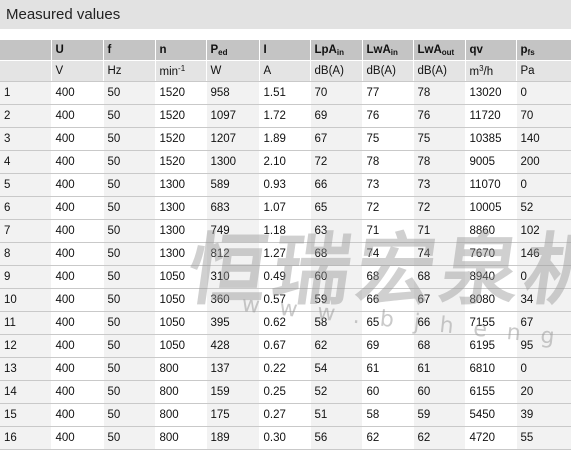 This screenshot has width=571, height=450. I want to click on unit-cell: min-1, so click(181, 71).